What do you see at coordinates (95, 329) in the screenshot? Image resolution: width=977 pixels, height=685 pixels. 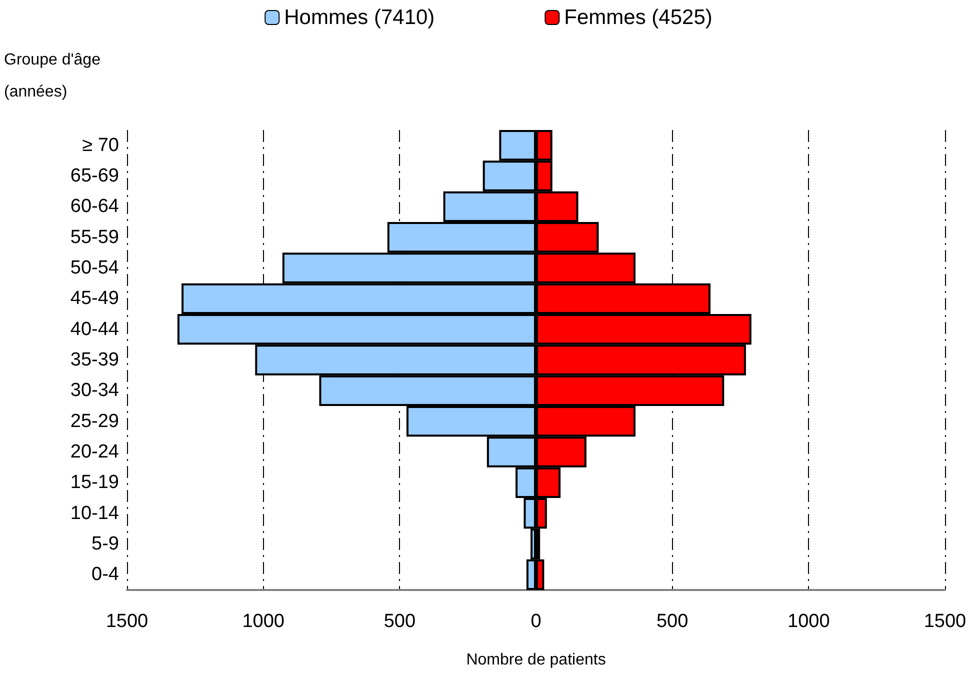 I see `y-tick-label: 40-44` at bounding box center [95, 329].